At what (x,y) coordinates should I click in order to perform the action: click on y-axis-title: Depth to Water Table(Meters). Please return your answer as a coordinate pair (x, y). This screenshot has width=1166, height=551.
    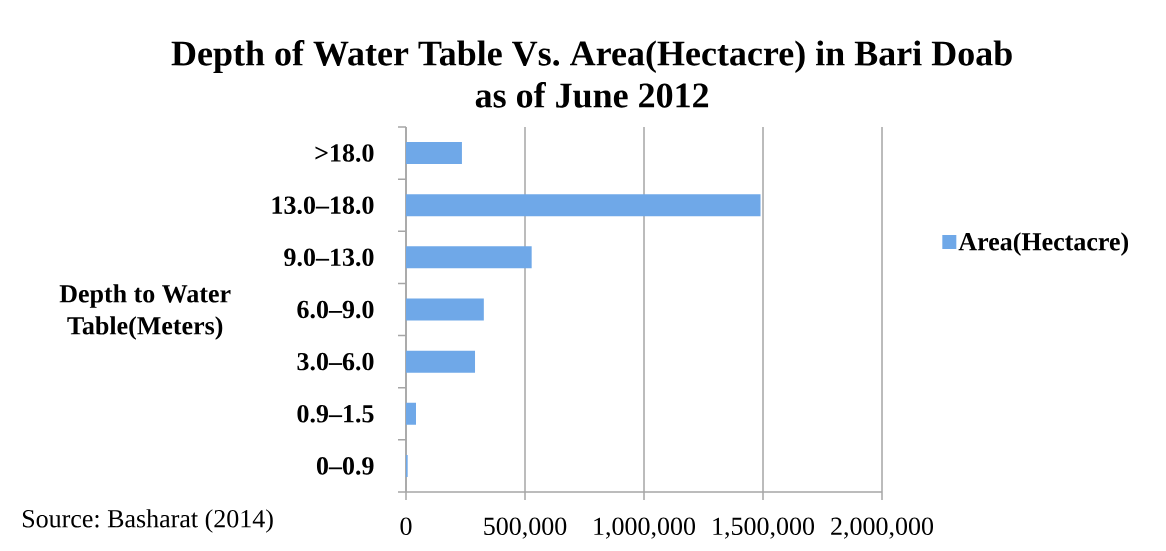
    Looking at the image, I should click on (145, 312).